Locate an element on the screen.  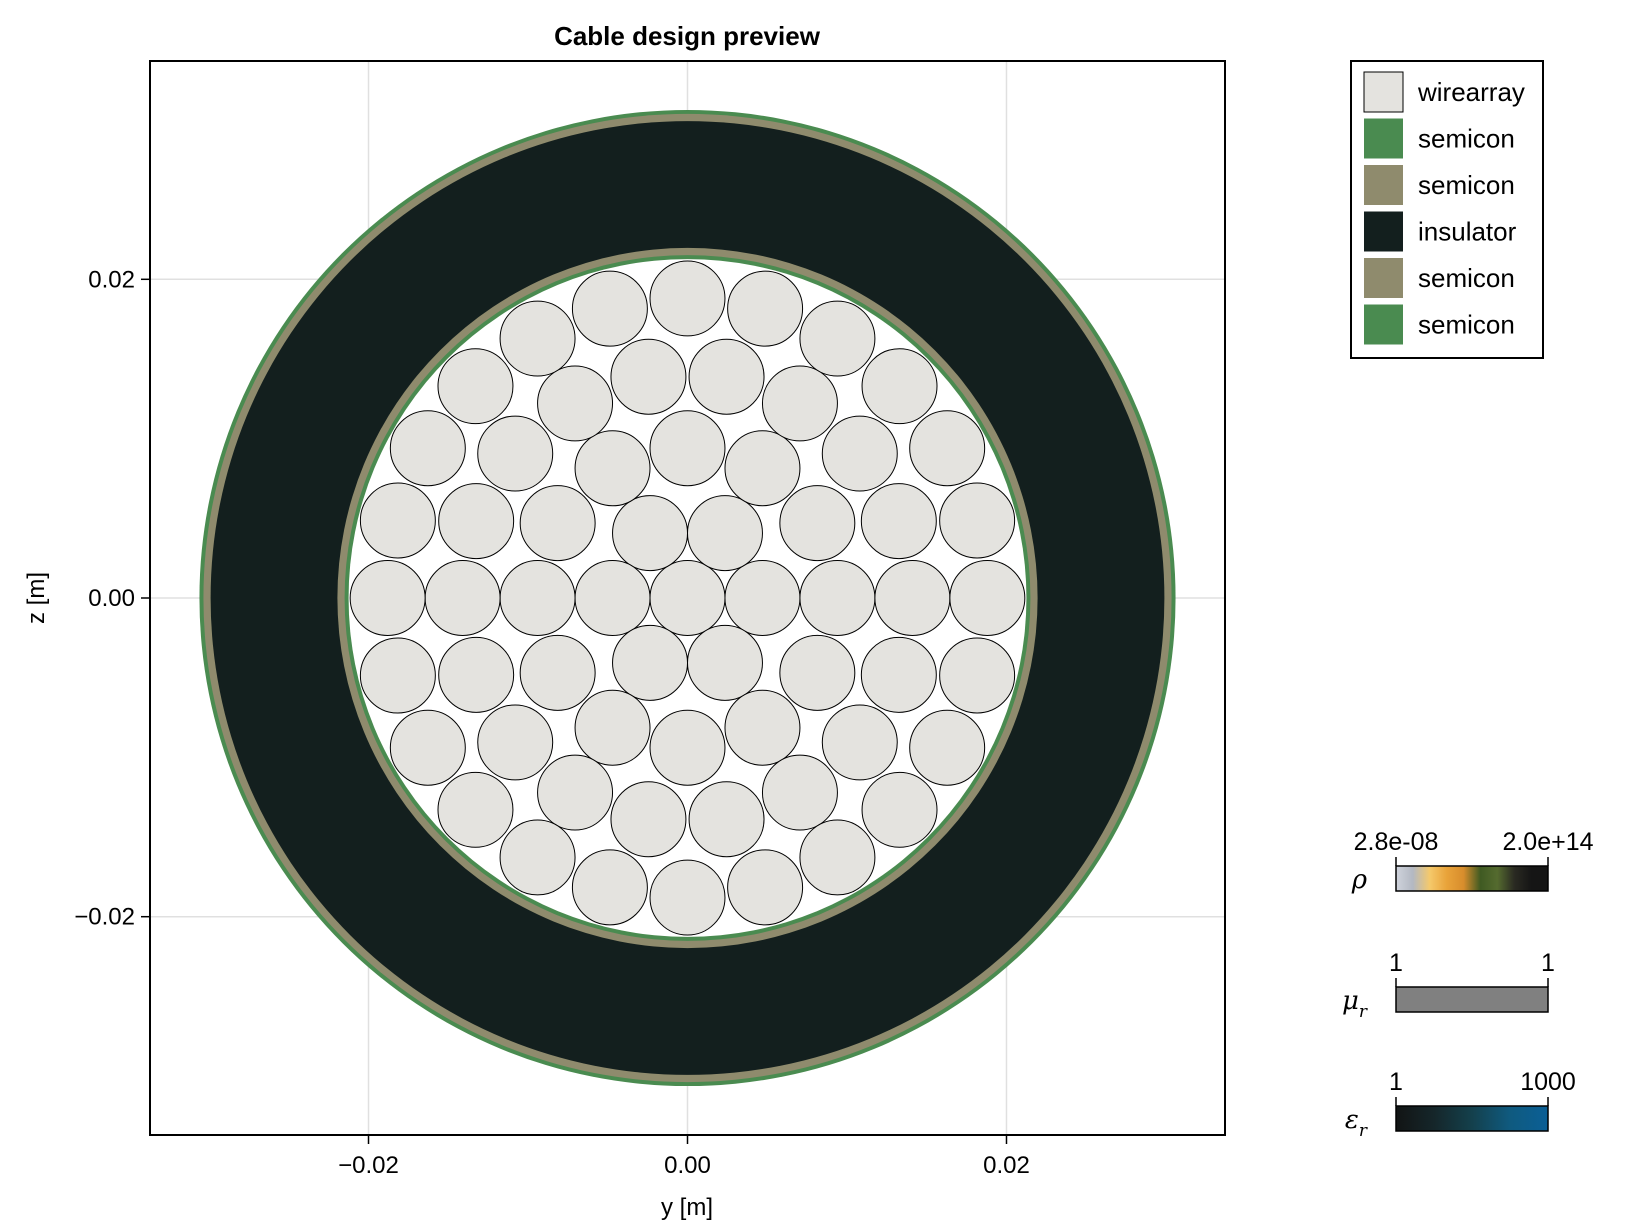
y-tick-label: −0.02 is located at coordinates (104, 917).